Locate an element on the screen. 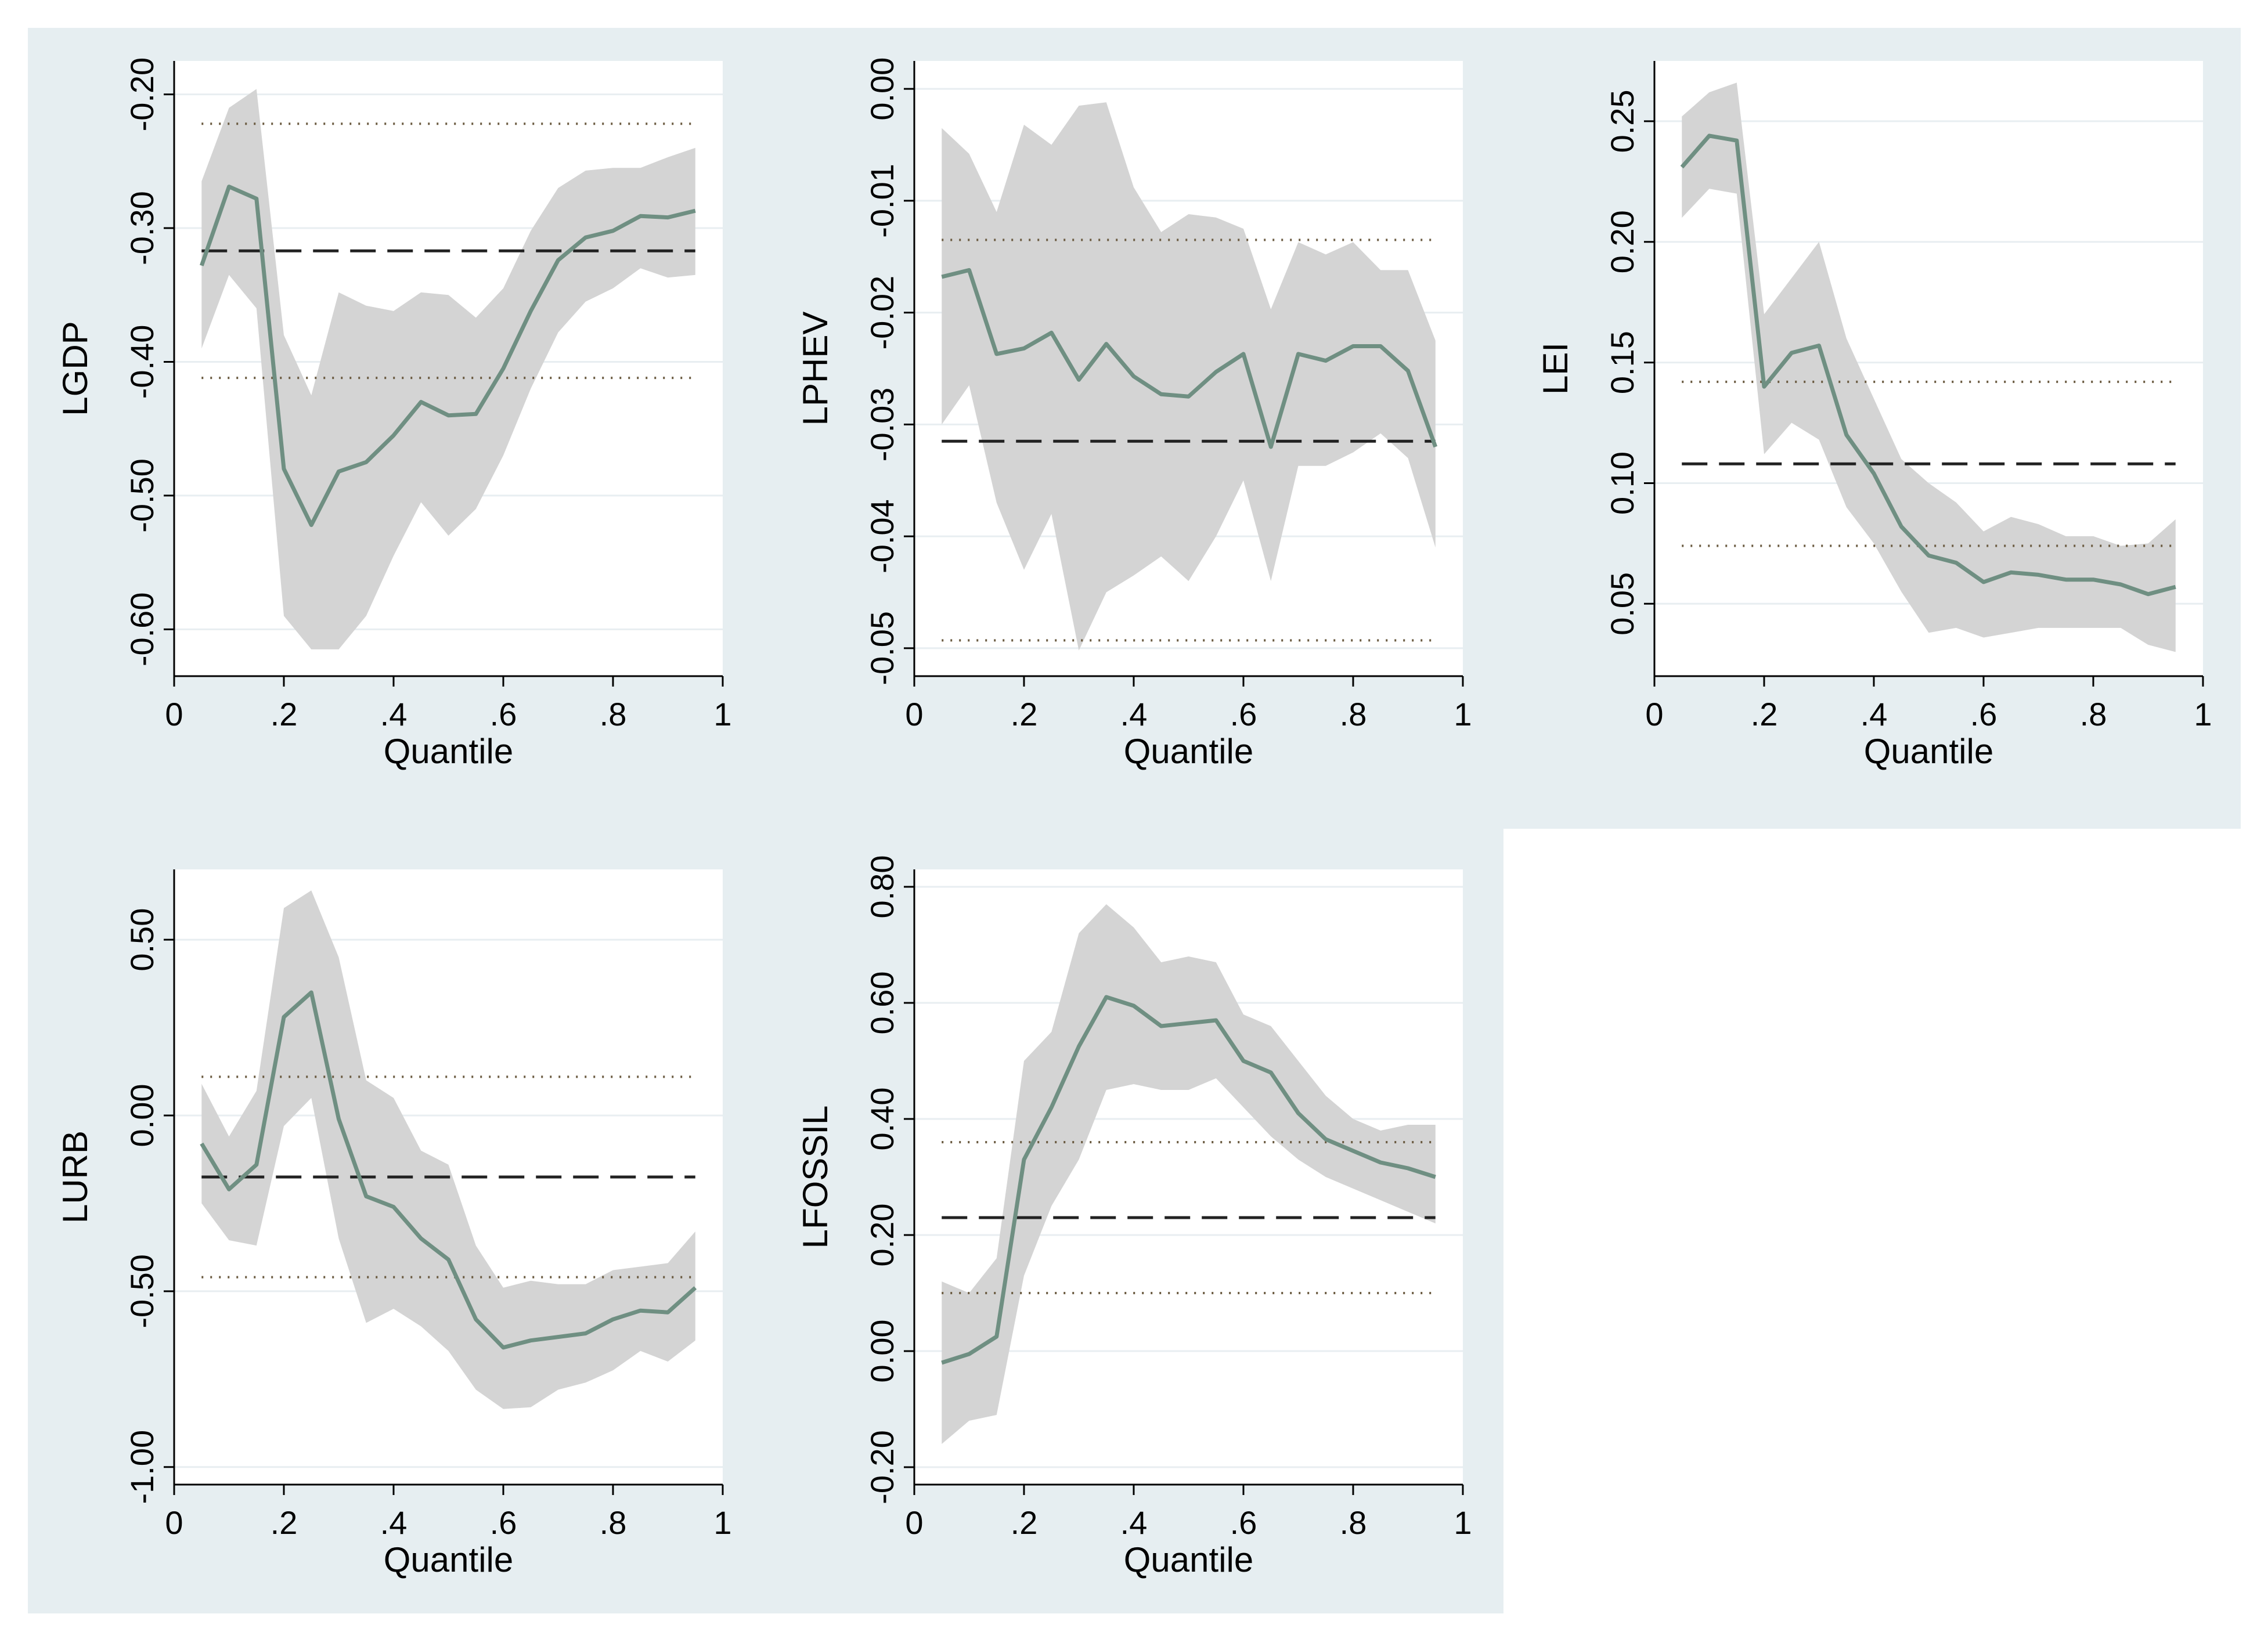  y-tick-label: -0.60 is located at coordinates (142, 630).